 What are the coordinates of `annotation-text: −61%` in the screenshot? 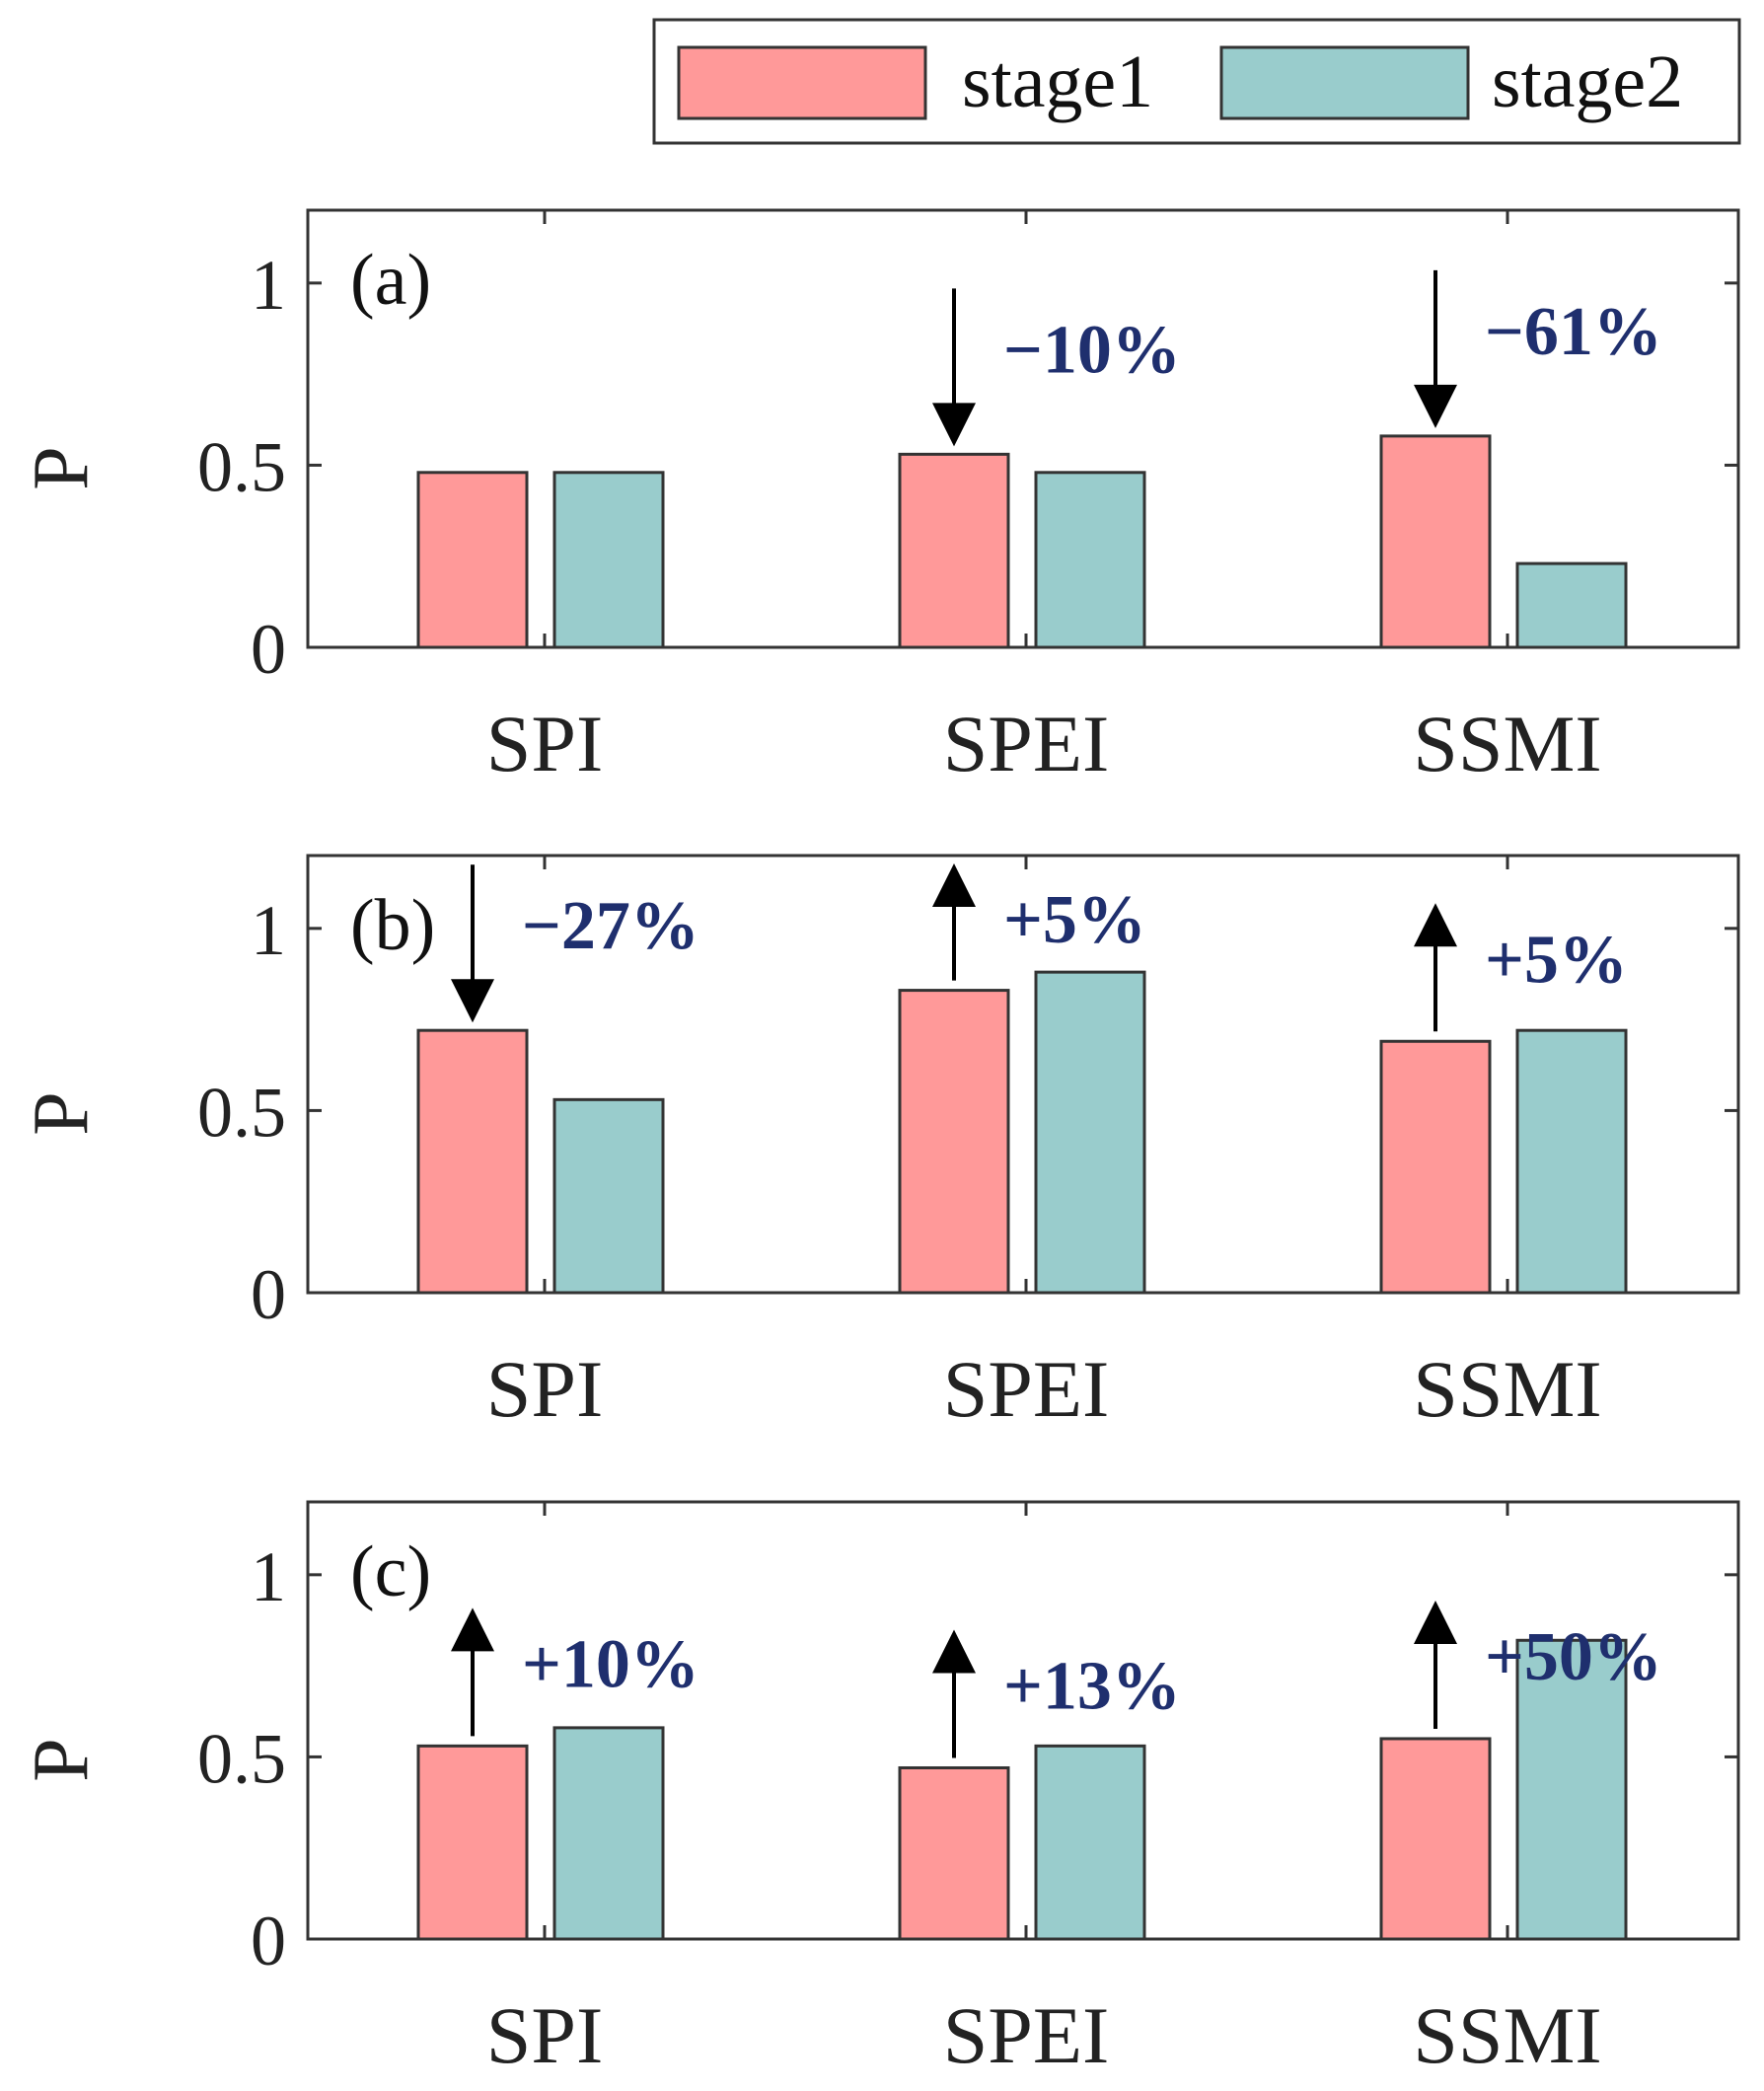 It's located at (1574, 332).